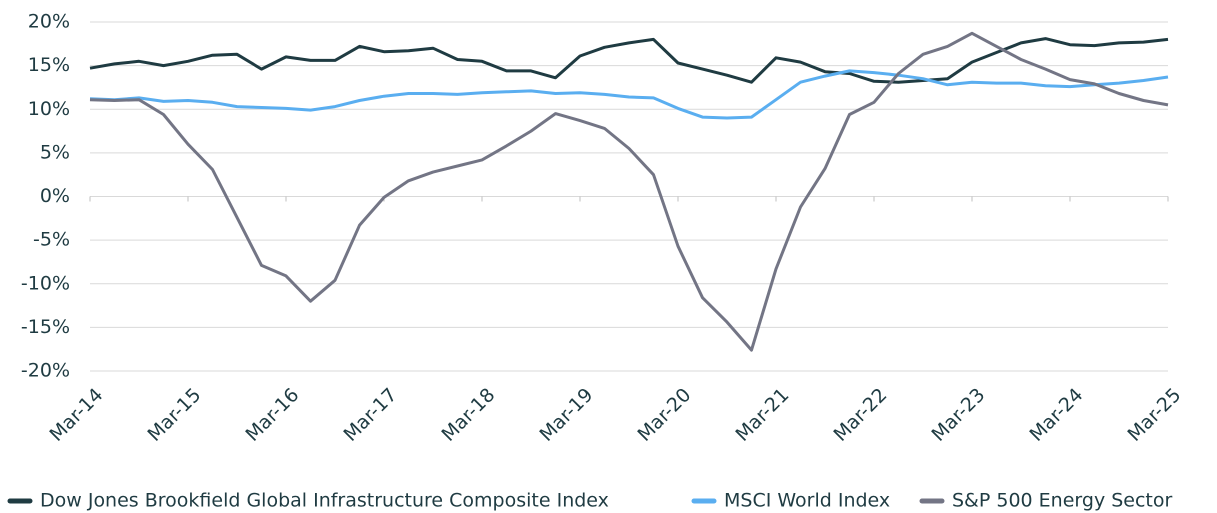 The width and height of the screenshot is (1217, 513). What do you see at coordinates (45, 327) in the screenshot?
I see `y-tick-label: -15%` at bounding box center [45, 327].